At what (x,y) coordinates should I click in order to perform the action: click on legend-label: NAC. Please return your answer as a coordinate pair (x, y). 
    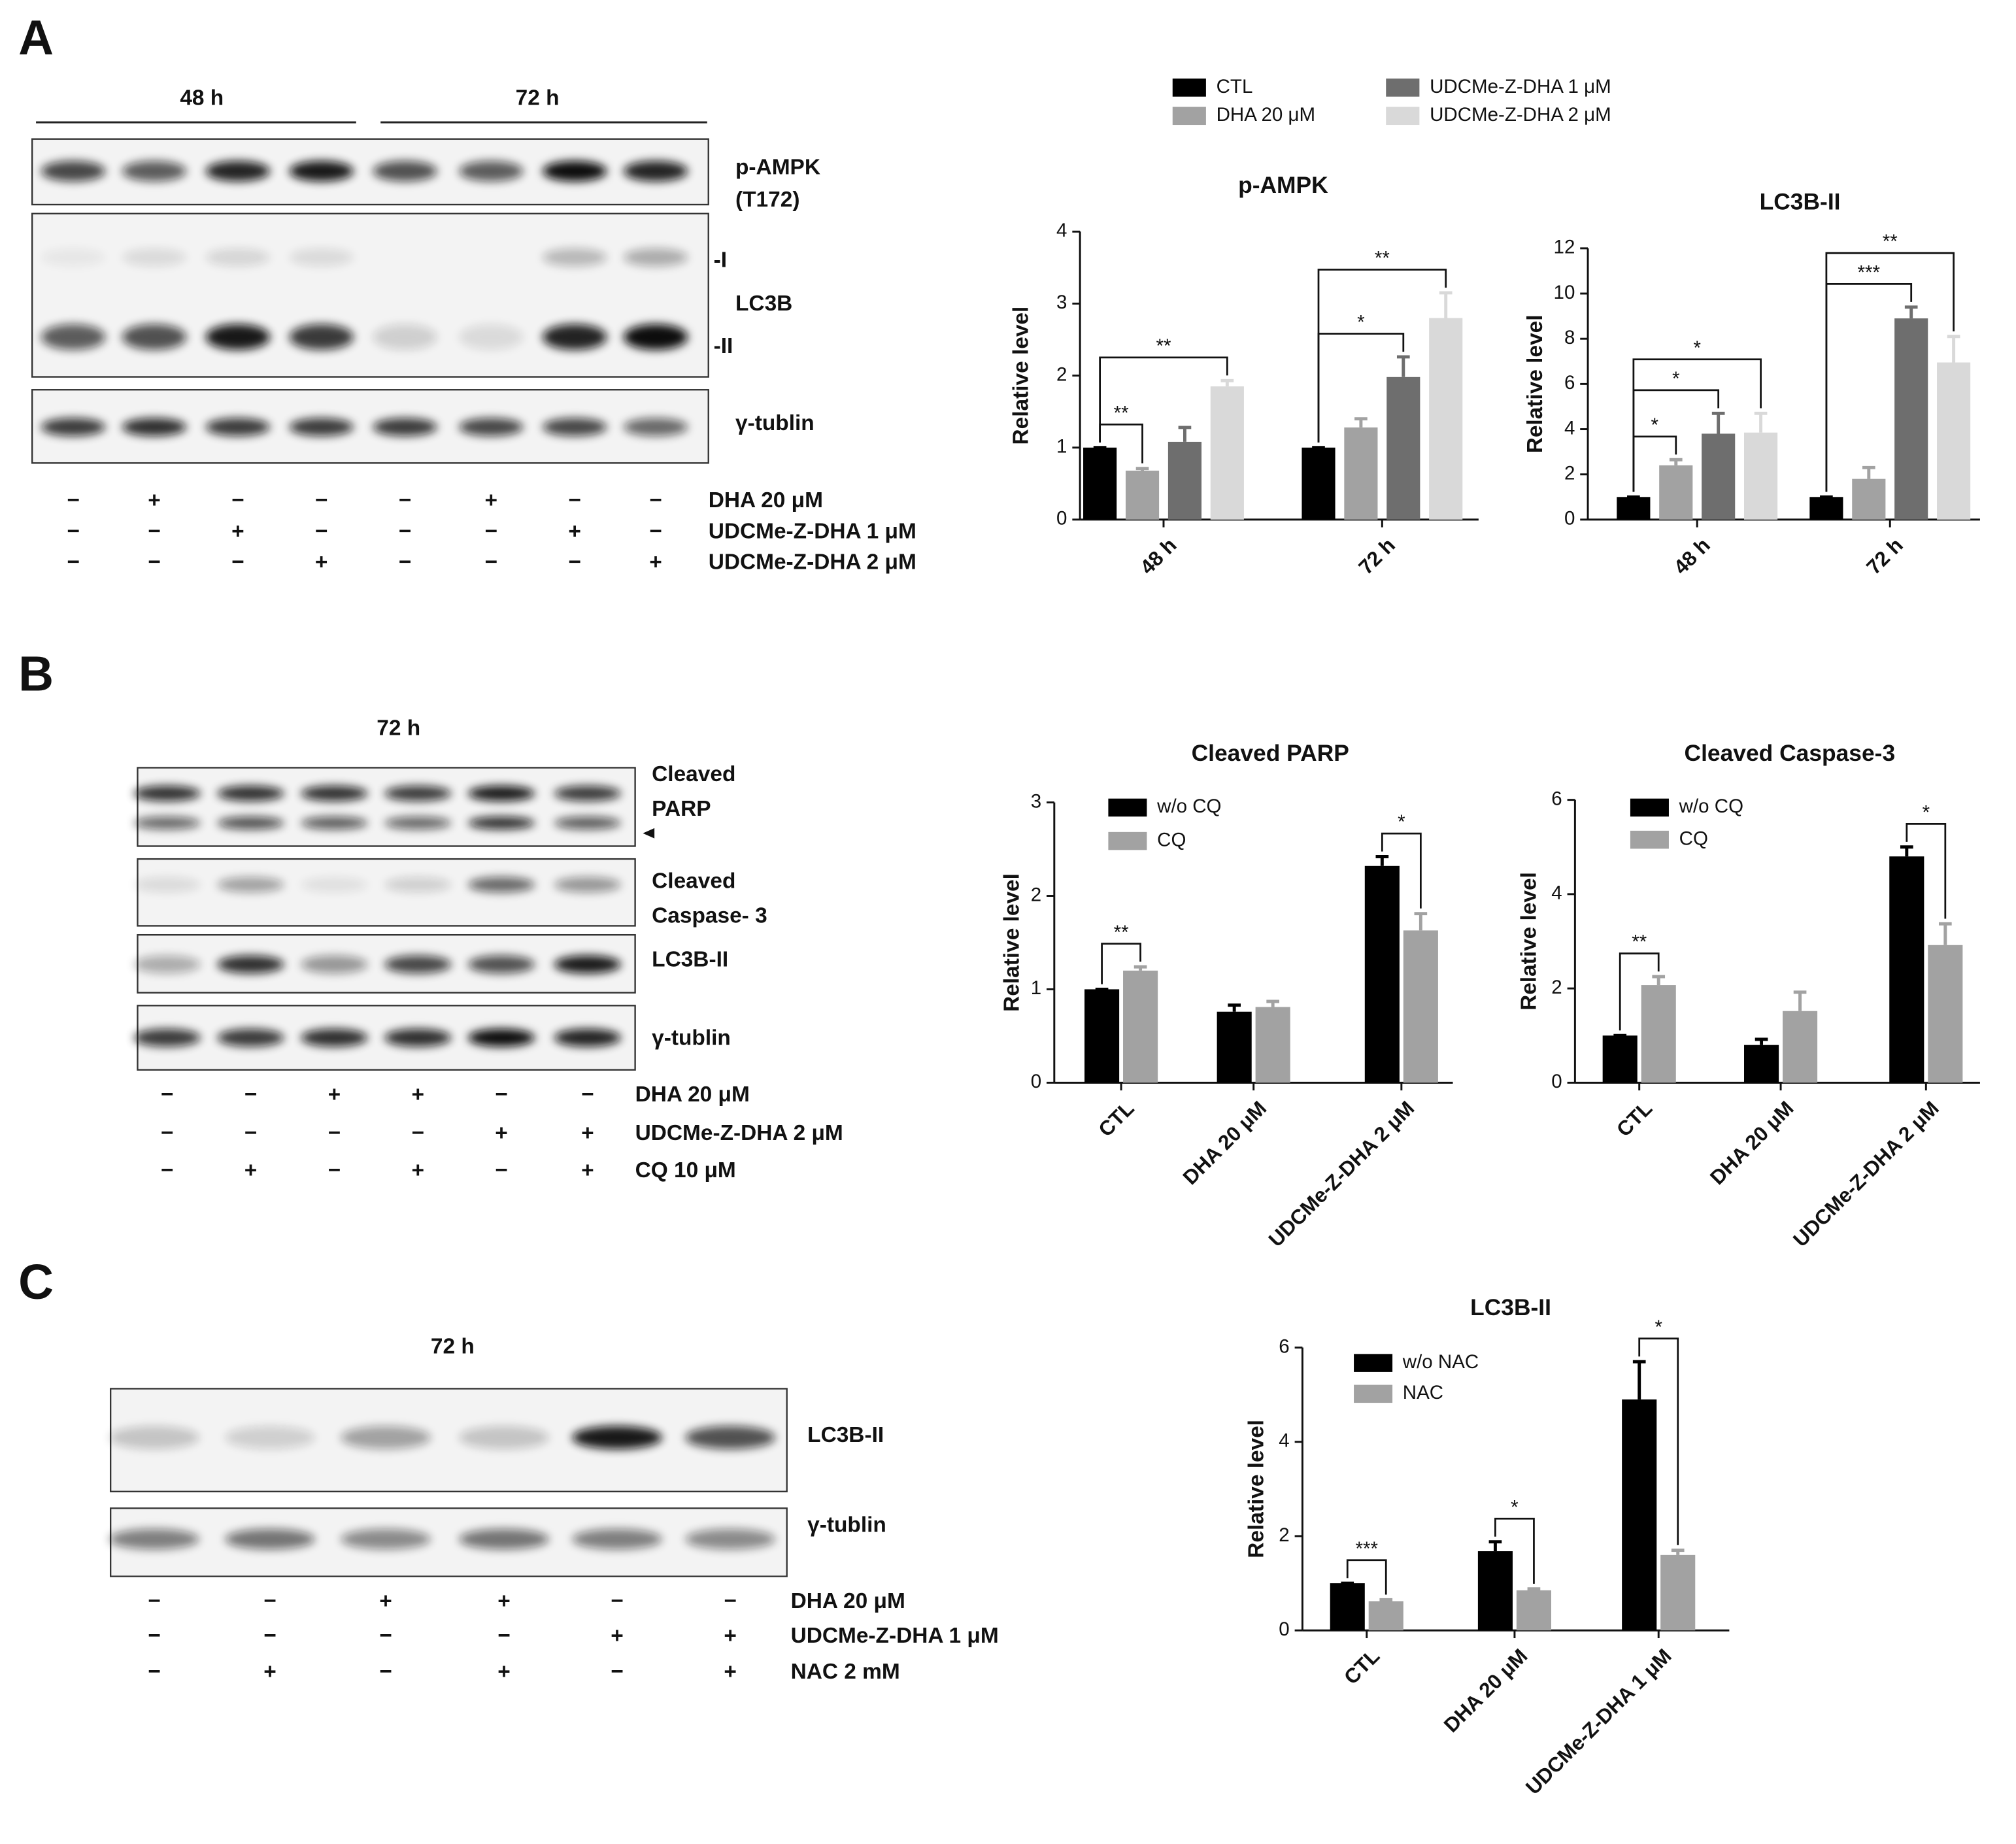
    Looking at the image, I should click on (1423, 1392).